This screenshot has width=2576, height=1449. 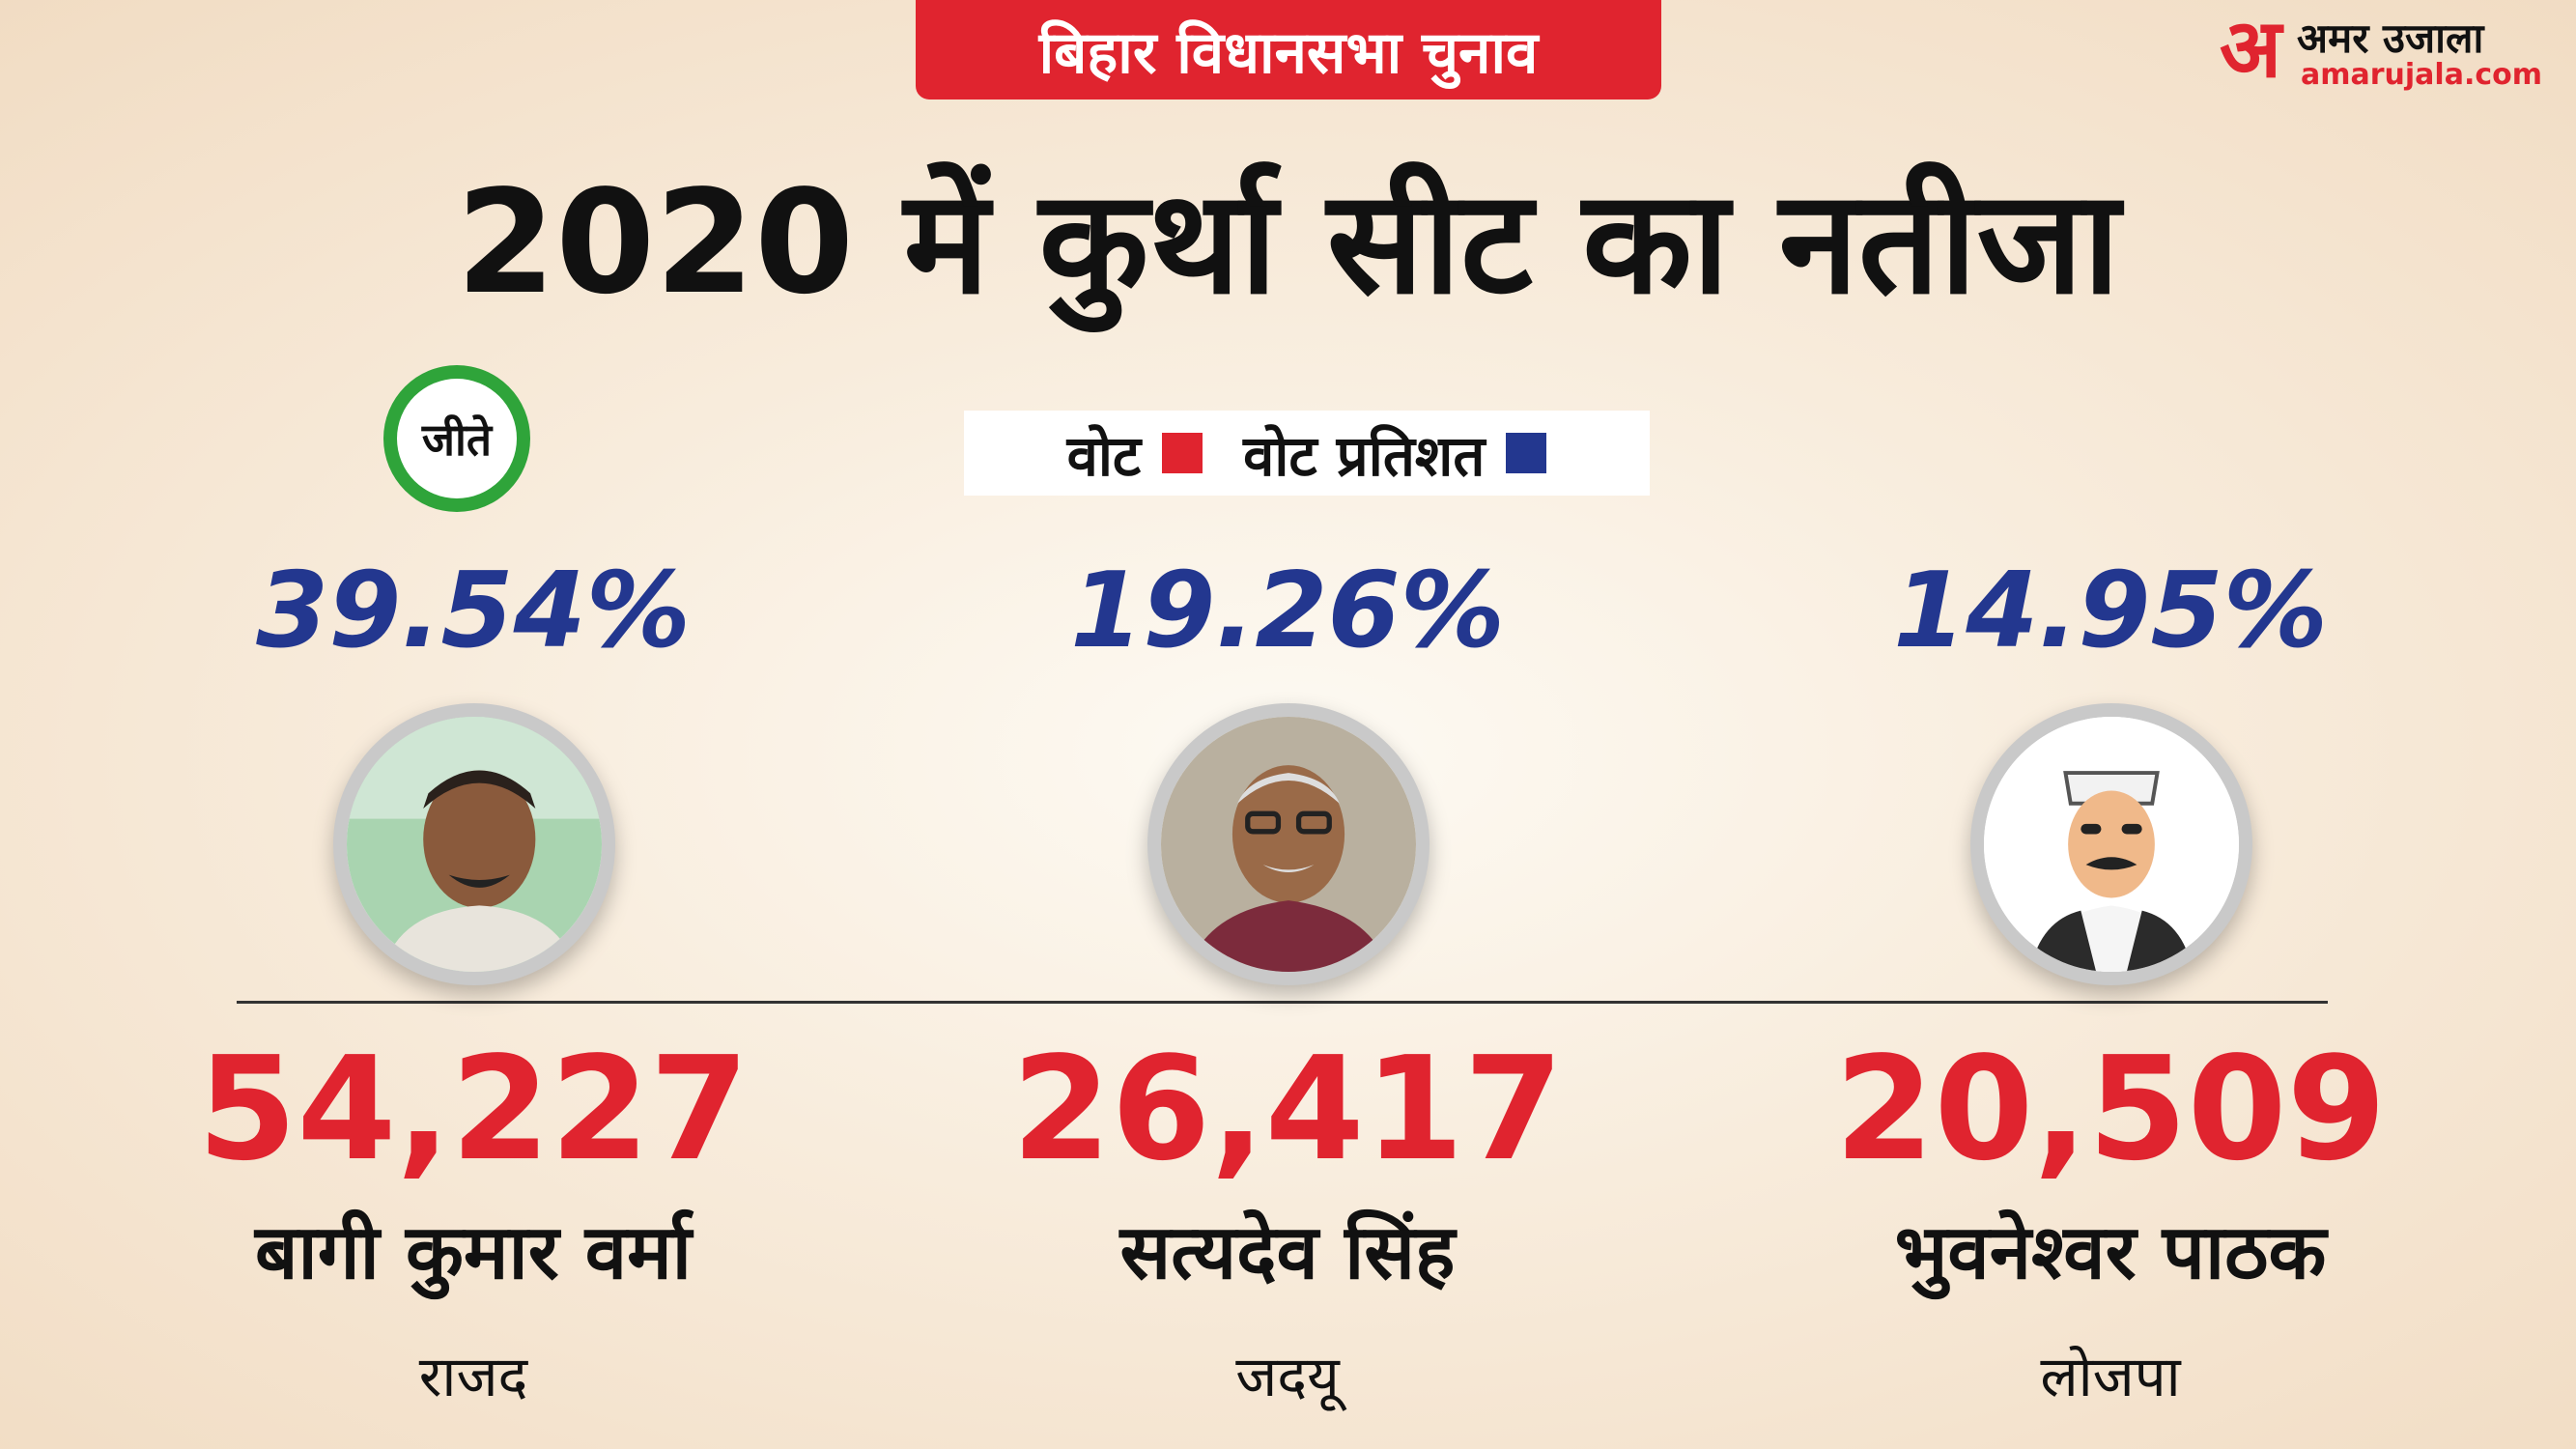 I want to click on candidate-name: भुवनेश्वर पाठक, so click(x=2110, y=1252).